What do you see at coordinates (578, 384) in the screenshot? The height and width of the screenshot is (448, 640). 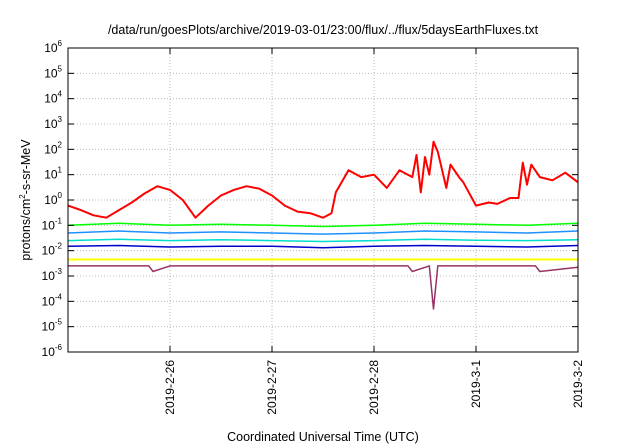 I see `x-tick-label: 2019-3-2` at bounding box center [578, 384].